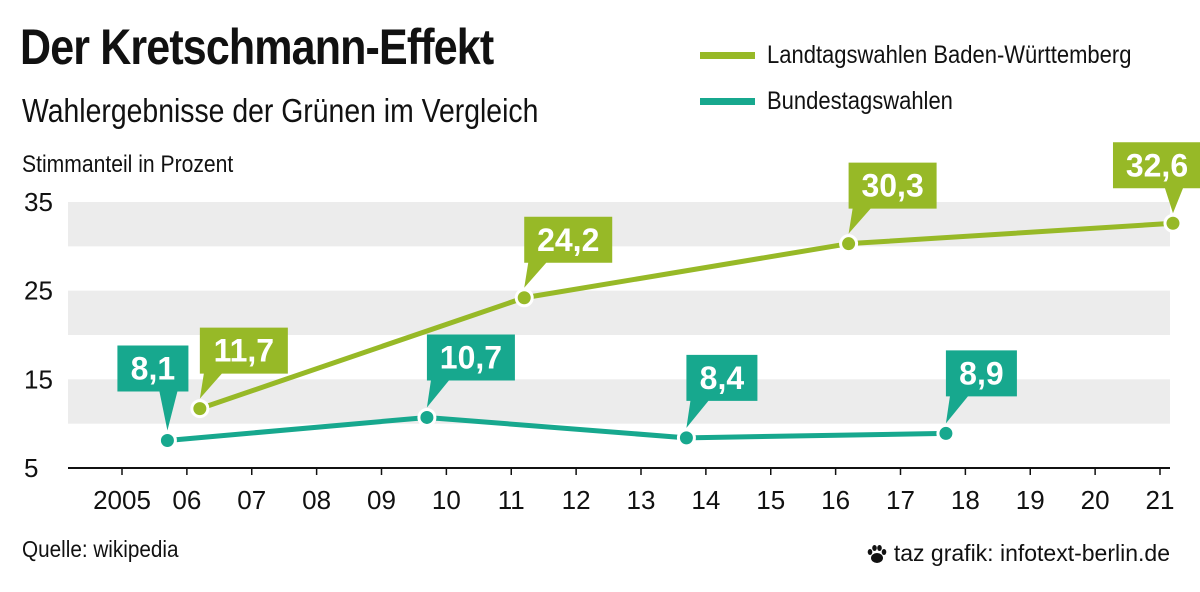  Describe the element at coordinates (722, 378) in the screenshot. I see `data-label-text: 8,4` at that location.